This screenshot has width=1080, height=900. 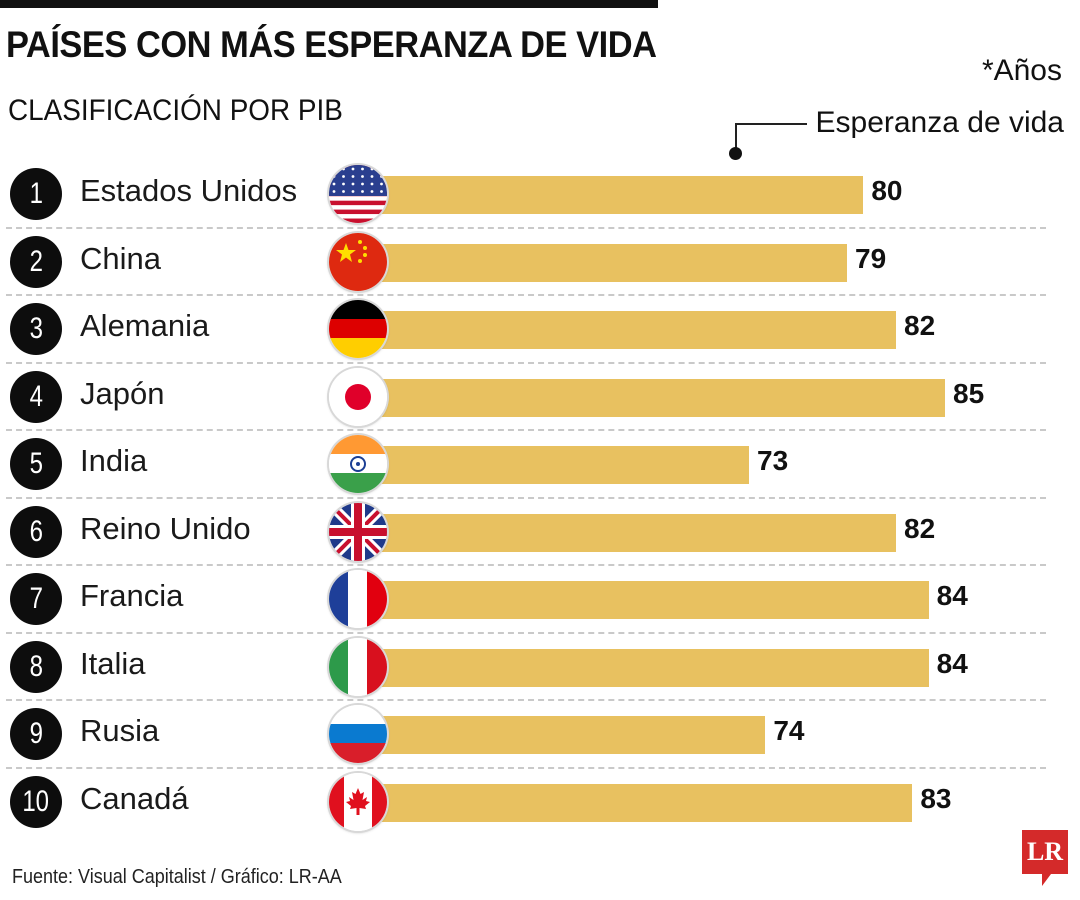 I want to click on bar-china, so click(x=603, y=262).